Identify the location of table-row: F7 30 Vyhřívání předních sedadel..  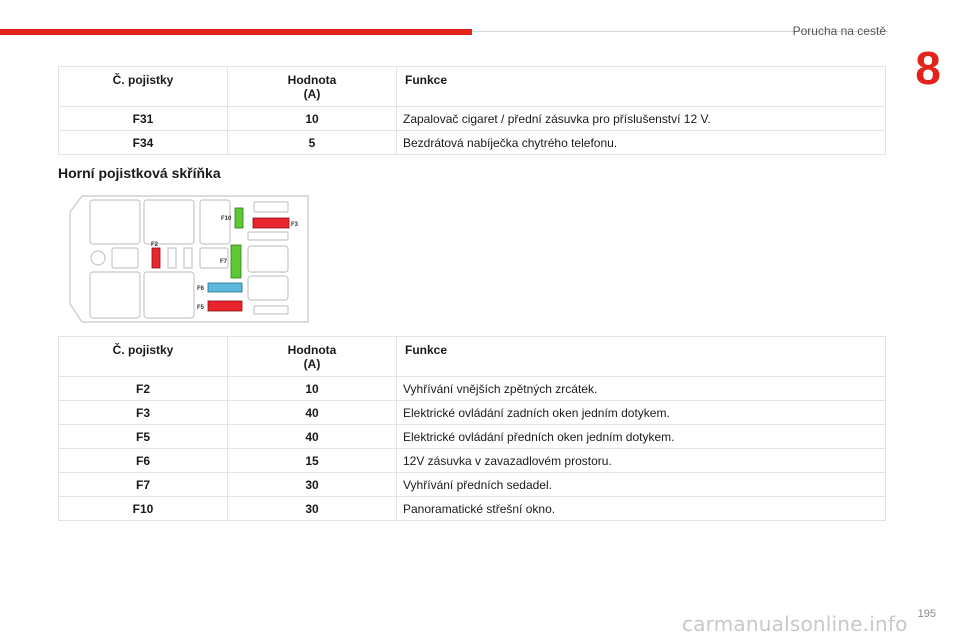
(472, 484).